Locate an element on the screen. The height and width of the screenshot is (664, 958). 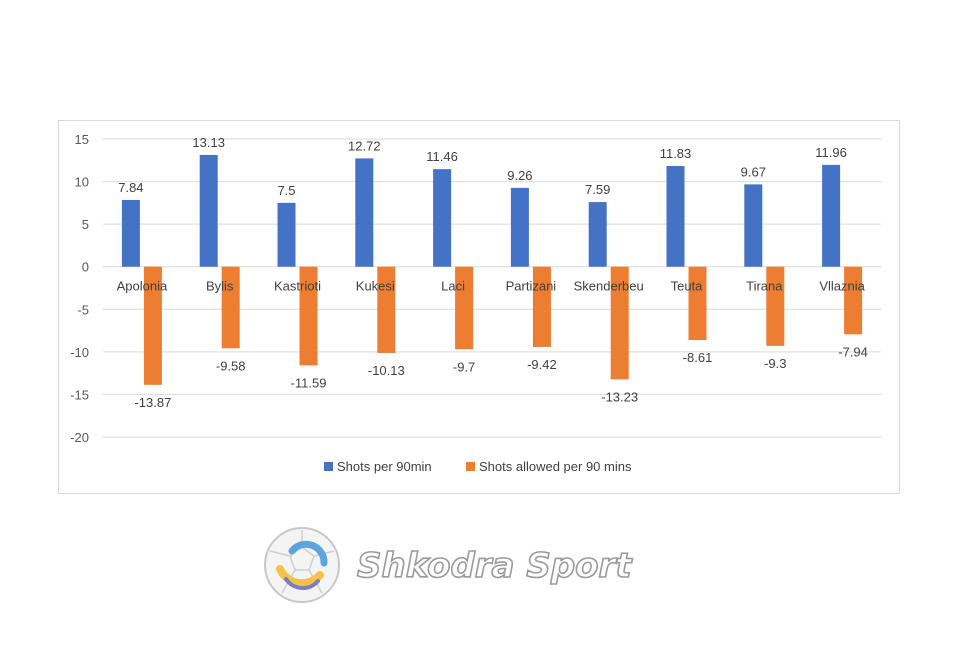
soccer-ball-icon is located at coordinates (302, 565).